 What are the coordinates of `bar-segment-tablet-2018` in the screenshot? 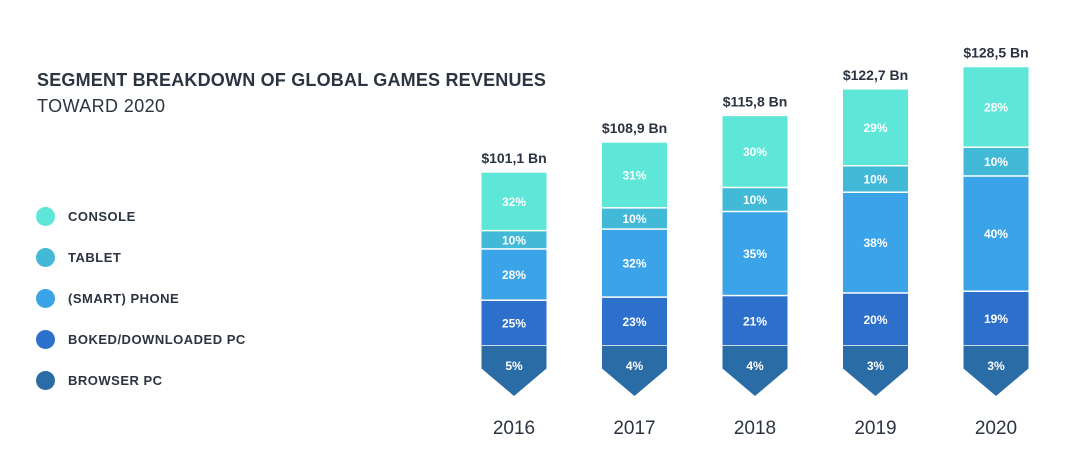 It's located at (755, 199).